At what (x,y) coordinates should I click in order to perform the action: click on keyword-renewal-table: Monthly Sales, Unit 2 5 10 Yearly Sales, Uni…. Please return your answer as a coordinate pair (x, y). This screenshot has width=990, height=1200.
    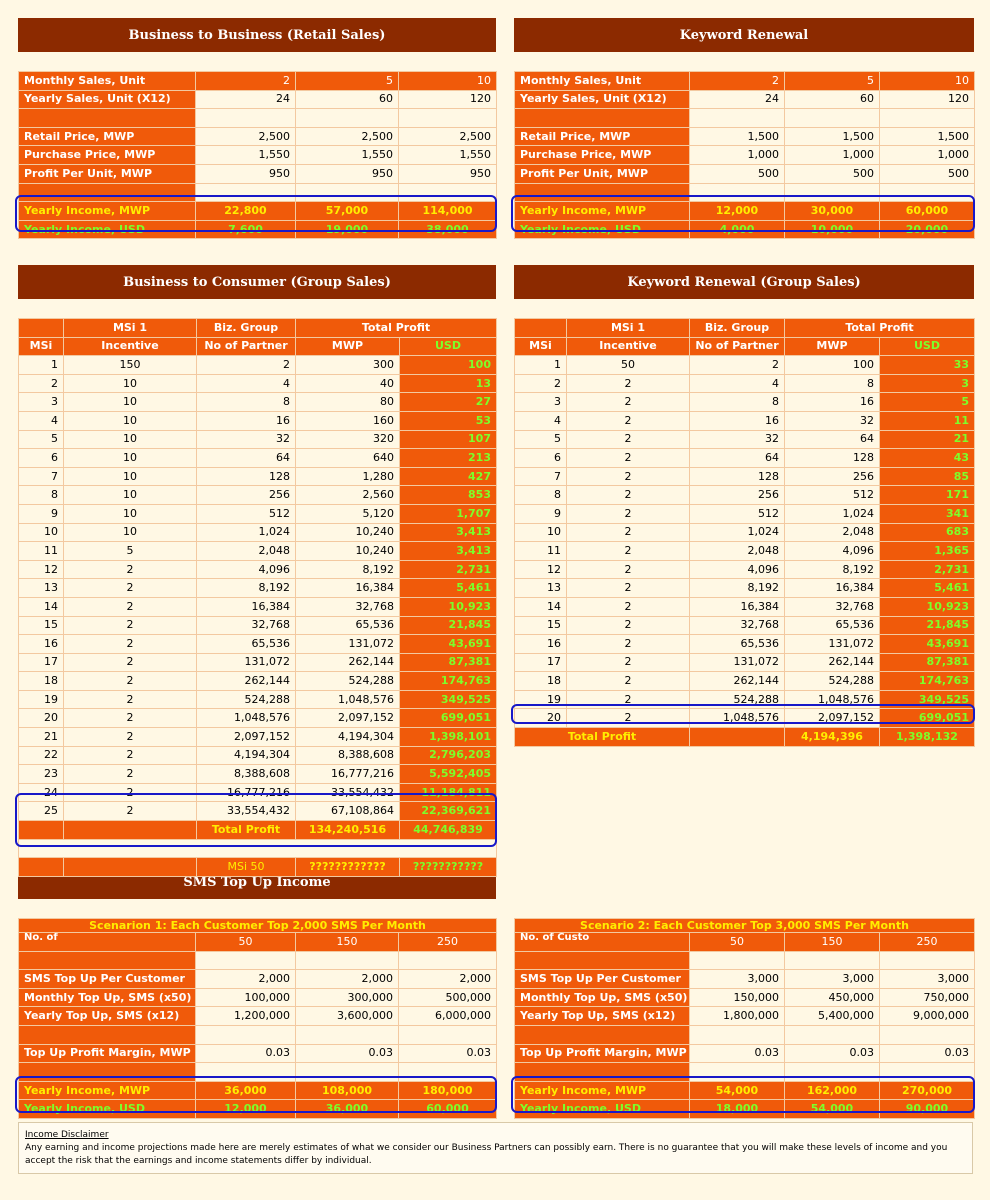
    Looking at the image, I should click on (744, 155).